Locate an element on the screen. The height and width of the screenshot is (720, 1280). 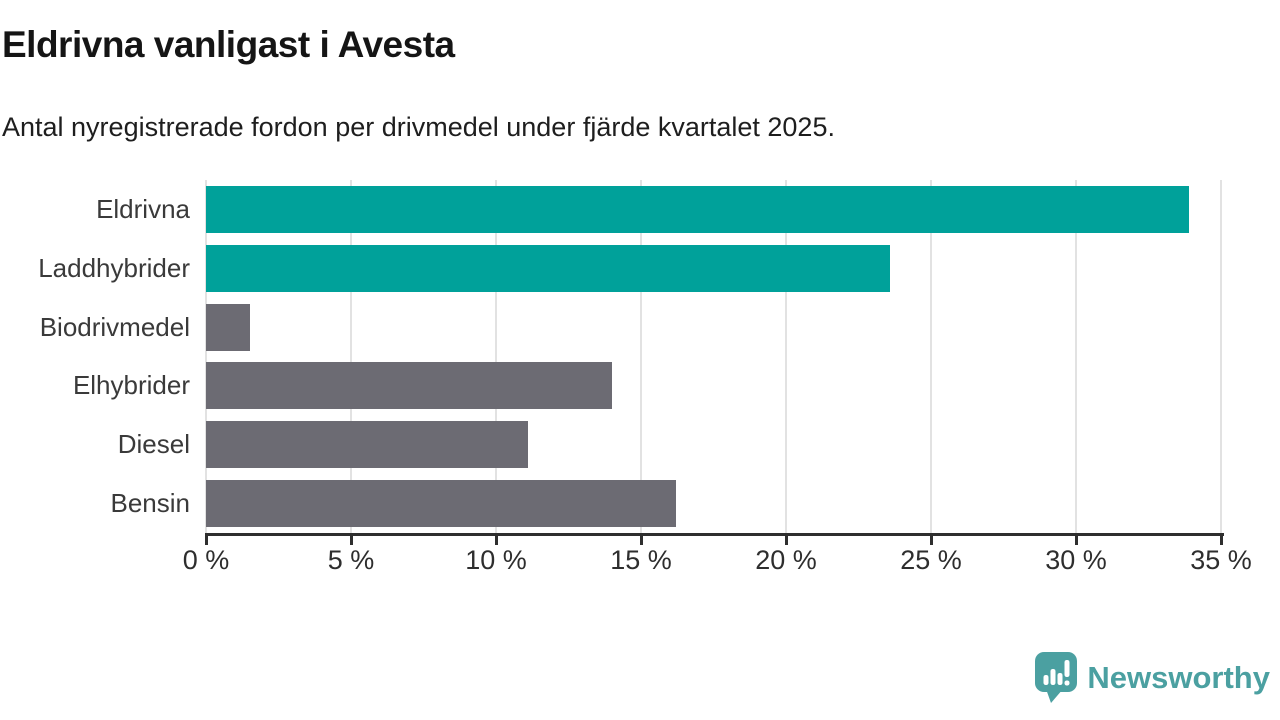
bar-biodrivmedel is located at coordinates (228, 327).